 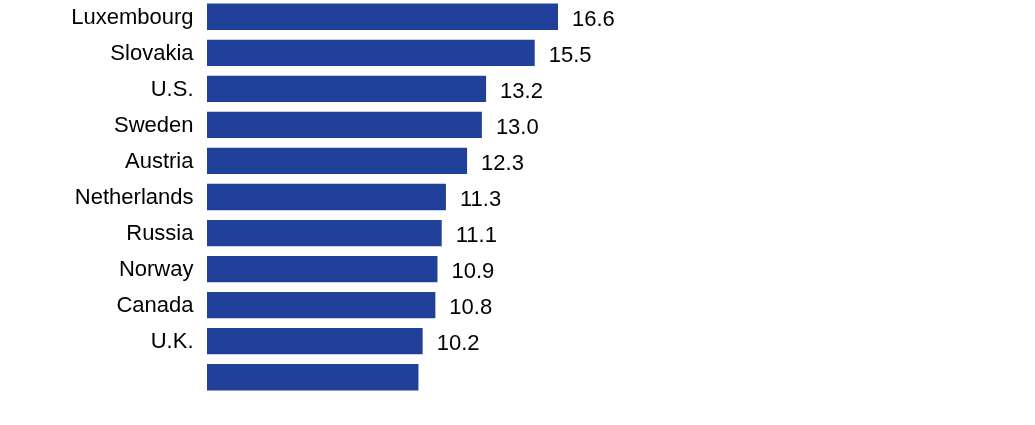 What do you see at coordinates (172, 88) in the screenshot?
I see `y-tick-label: U.S.` at bounding box center [172, 88].